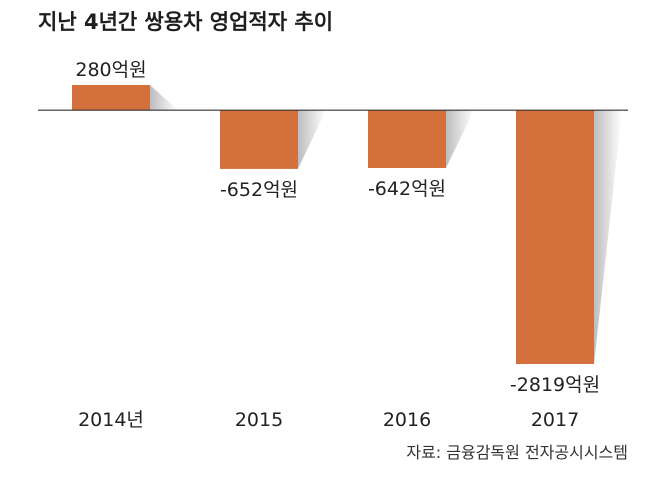 This screenshot has width=647, height=477. What do you see at coordinates (555, 420) in the screenshot?
I see `x-label-2017: 2017` at bounding box center [555, 420].